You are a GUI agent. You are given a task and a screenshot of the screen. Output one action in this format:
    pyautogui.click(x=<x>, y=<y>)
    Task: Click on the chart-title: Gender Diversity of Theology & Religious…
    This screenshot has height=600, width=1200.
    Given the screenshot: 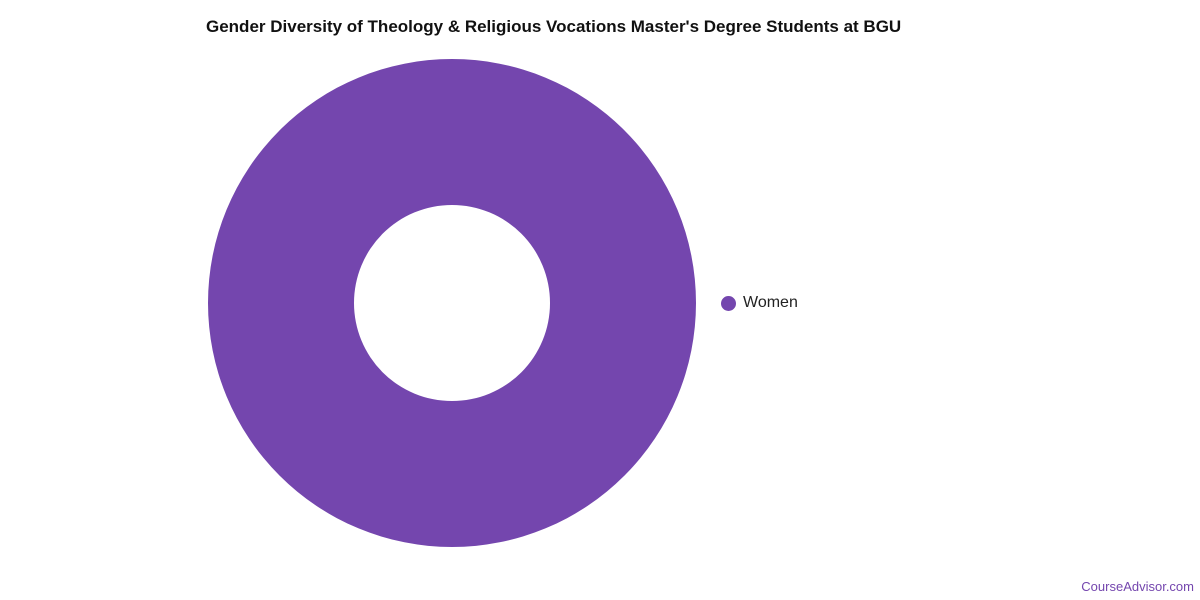 What is the action you would take?
    pyautogui.click(x=554, y=26)
    